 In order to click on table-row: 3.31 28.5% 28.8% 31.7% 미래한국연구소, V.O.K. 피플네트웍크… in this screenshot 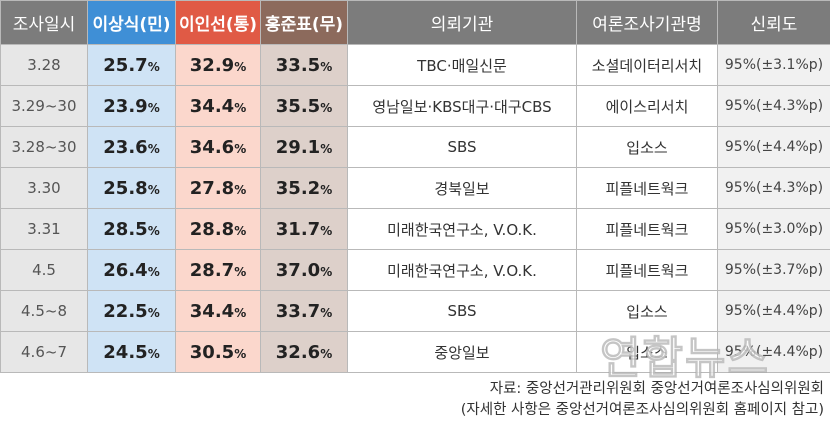, I will do `click(415, 229)`.